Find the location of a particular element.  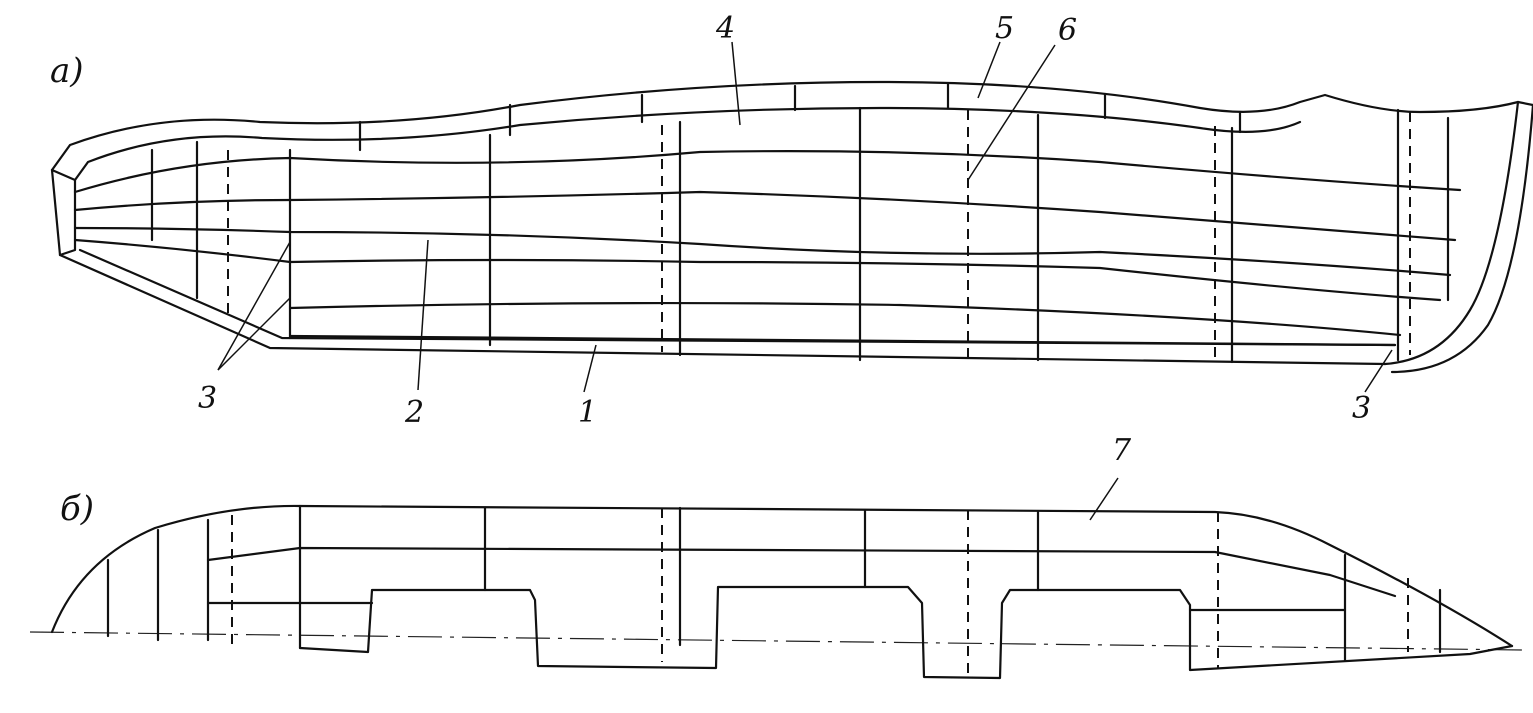

centerline-axis is located at coordinates (777, 641).